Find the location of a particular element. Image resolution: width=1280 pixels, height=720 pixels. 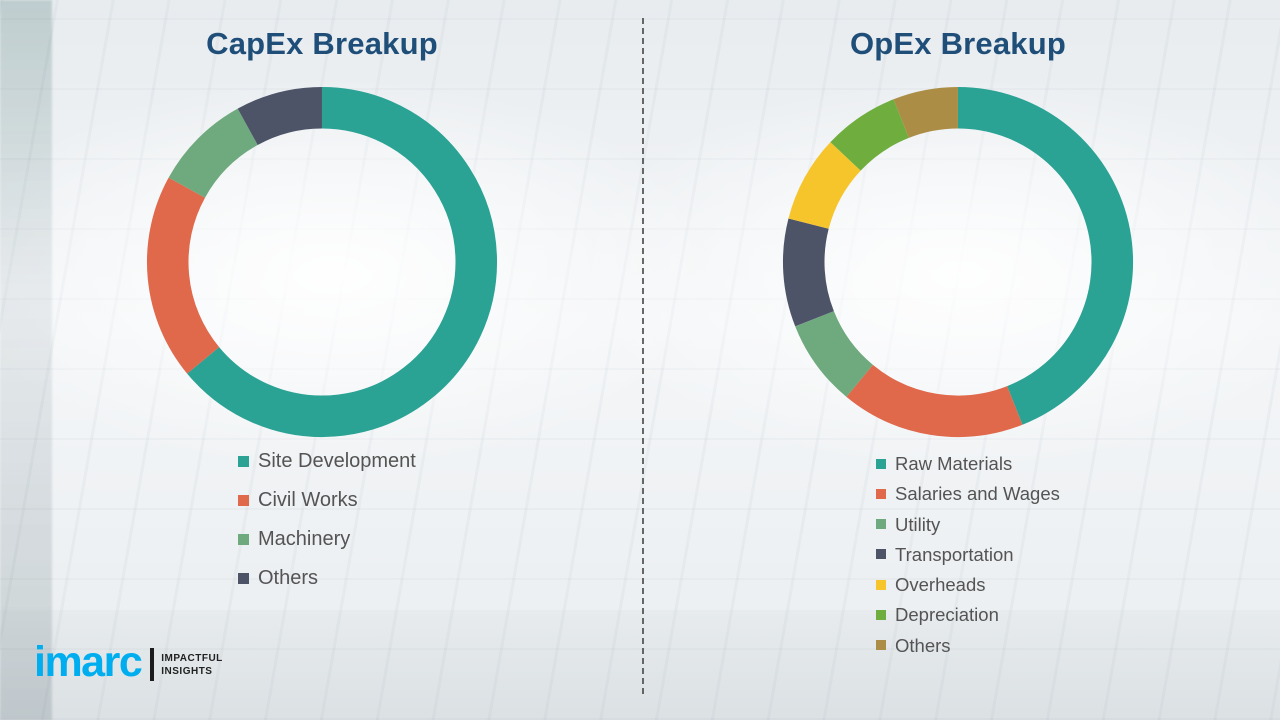

donut-segment-depreciation is located at coordinates (870, 135).